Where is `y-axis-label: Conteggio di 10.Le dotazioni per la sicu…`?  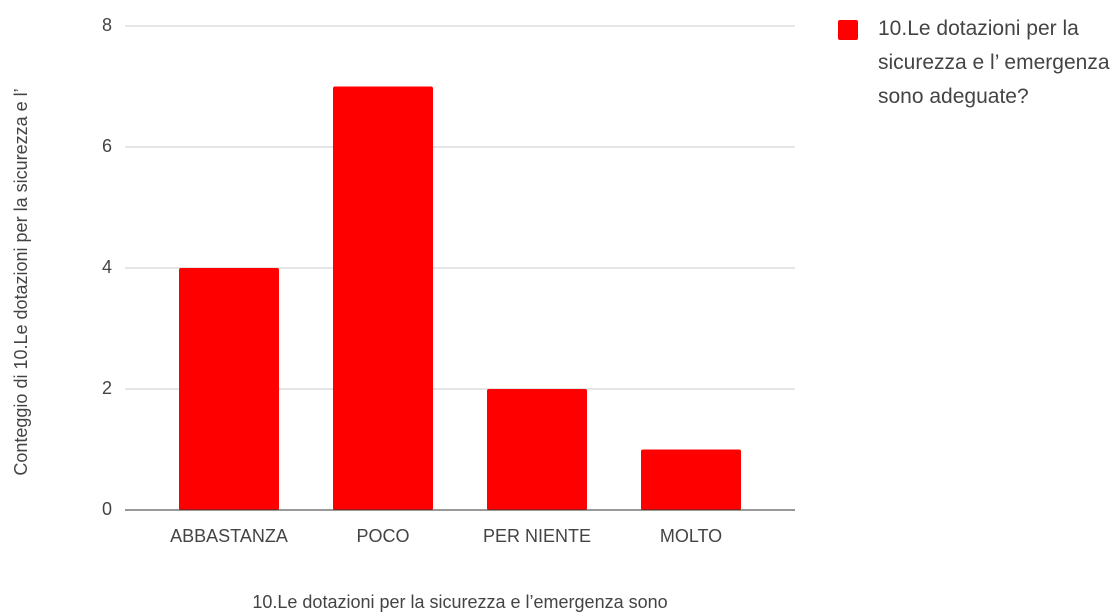 y-axis-label: Conteggio di 10.Le dotazioni per la sicu… is located at coordinates (21, 281).